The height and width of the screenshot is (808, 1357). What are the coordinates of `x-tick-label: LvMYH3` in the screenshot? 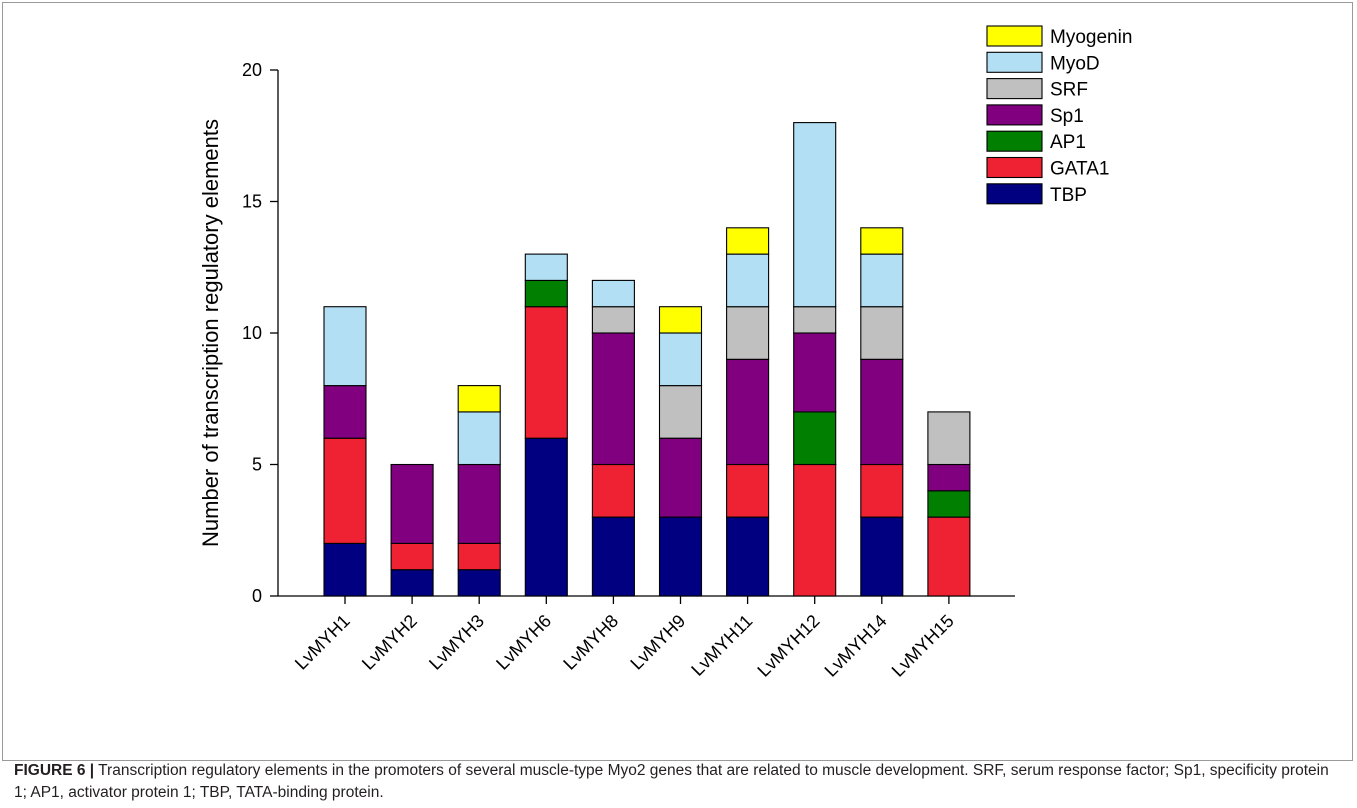 It's located at (456, 642).